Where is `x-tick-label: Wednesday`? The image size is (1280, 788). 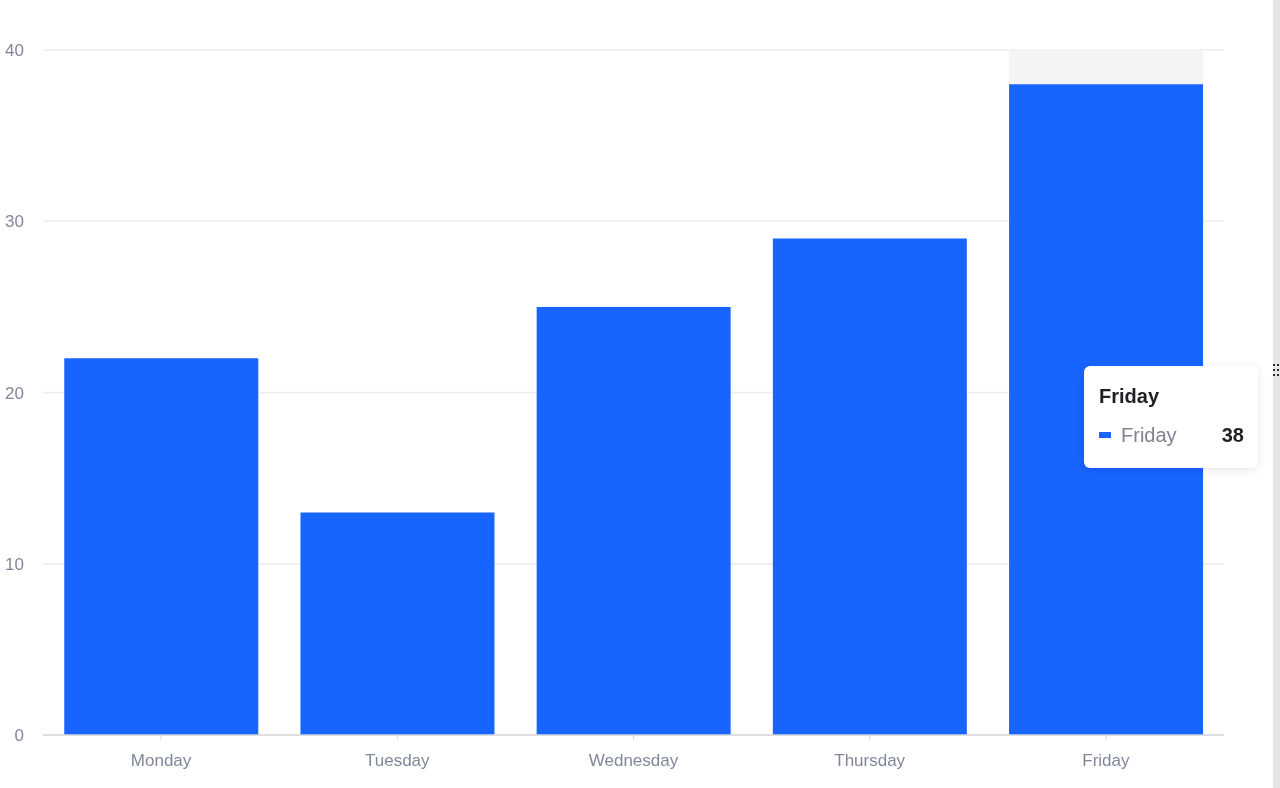 x-tick-label: Wednesday is located at coordinates (633, 761).